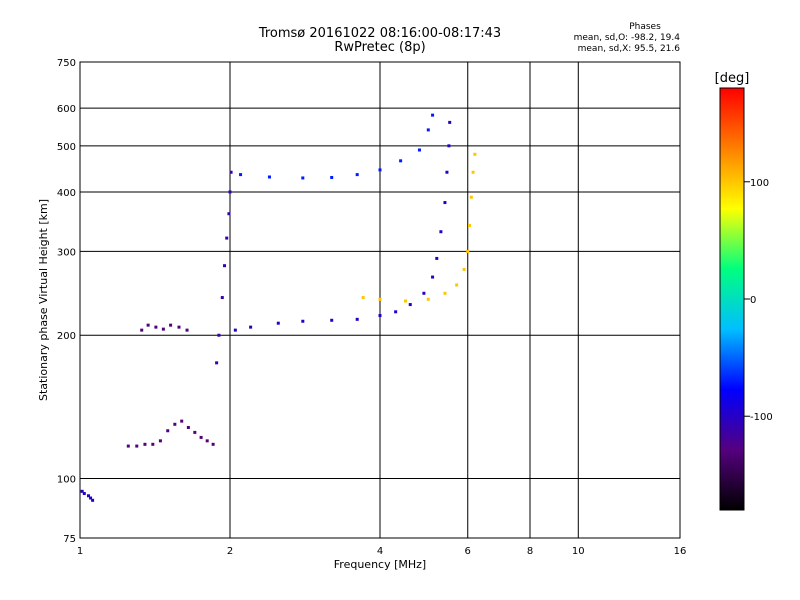 This screenshot has height=600, width=800. What do you see at coordinates (380, 47) in the screenshot?
I see `chart-subtitle: RwPretec (8p)` at bounding box center [380, 47].